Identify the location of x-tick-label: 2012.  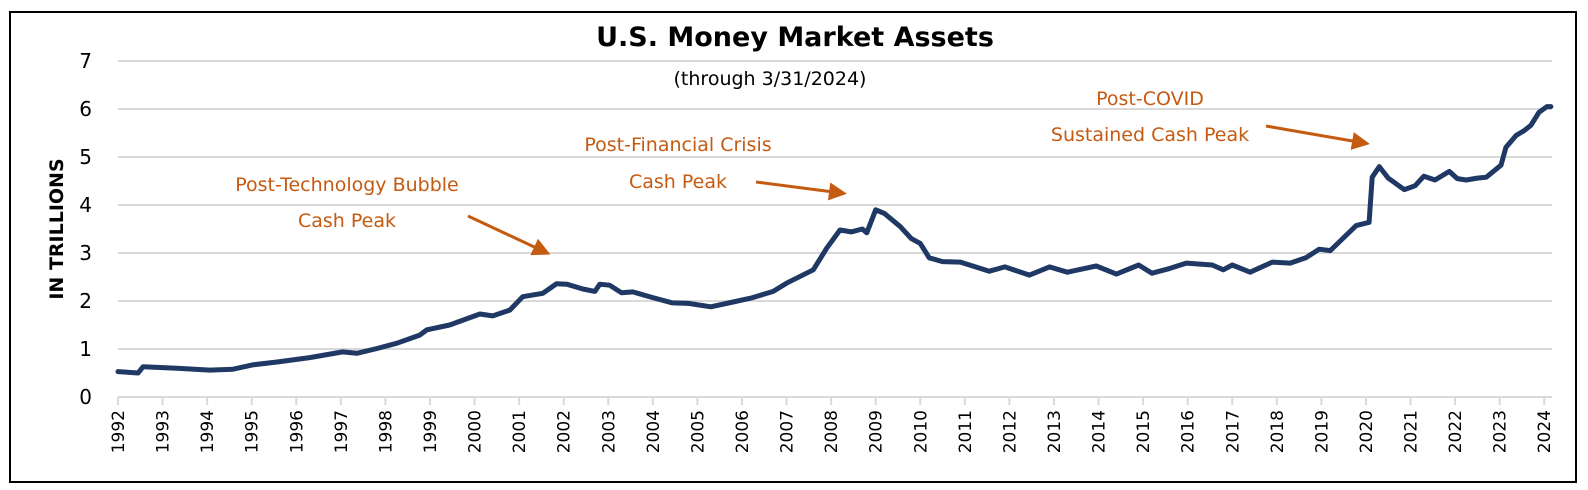
(1010, 431).